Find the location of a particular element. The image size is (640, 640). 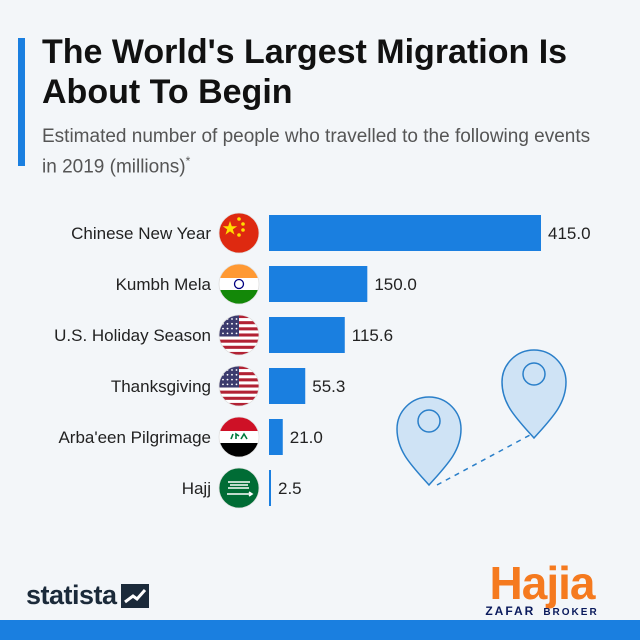

statista-wordmark: statista is located at coordinates (71, 595).